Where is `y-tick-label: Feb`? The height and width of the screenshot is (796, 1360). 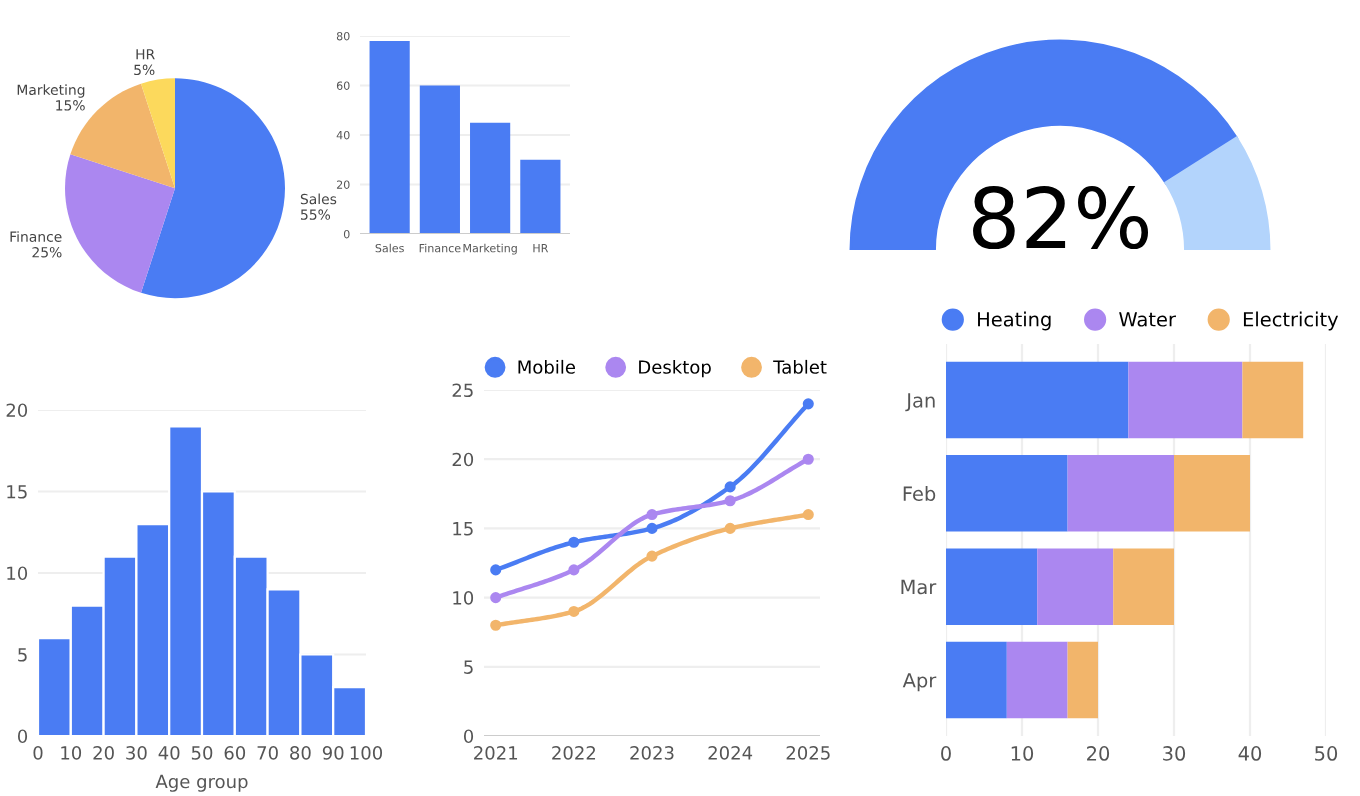
y-tick-label: Feb is located at coordinates (919, 493).